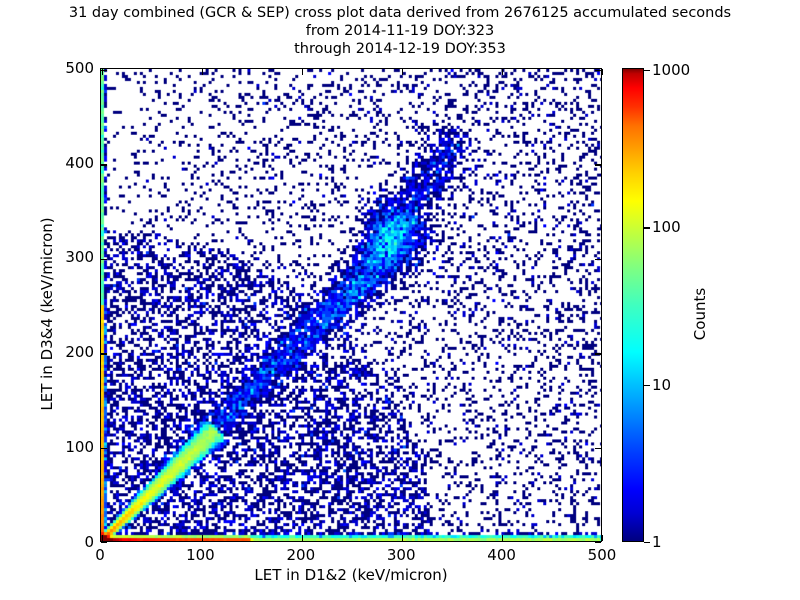  What do you see at coordinates (301, 555) in the screenshot?
I see `x-tick-label-200: 200` at bounding box center [301, 555].